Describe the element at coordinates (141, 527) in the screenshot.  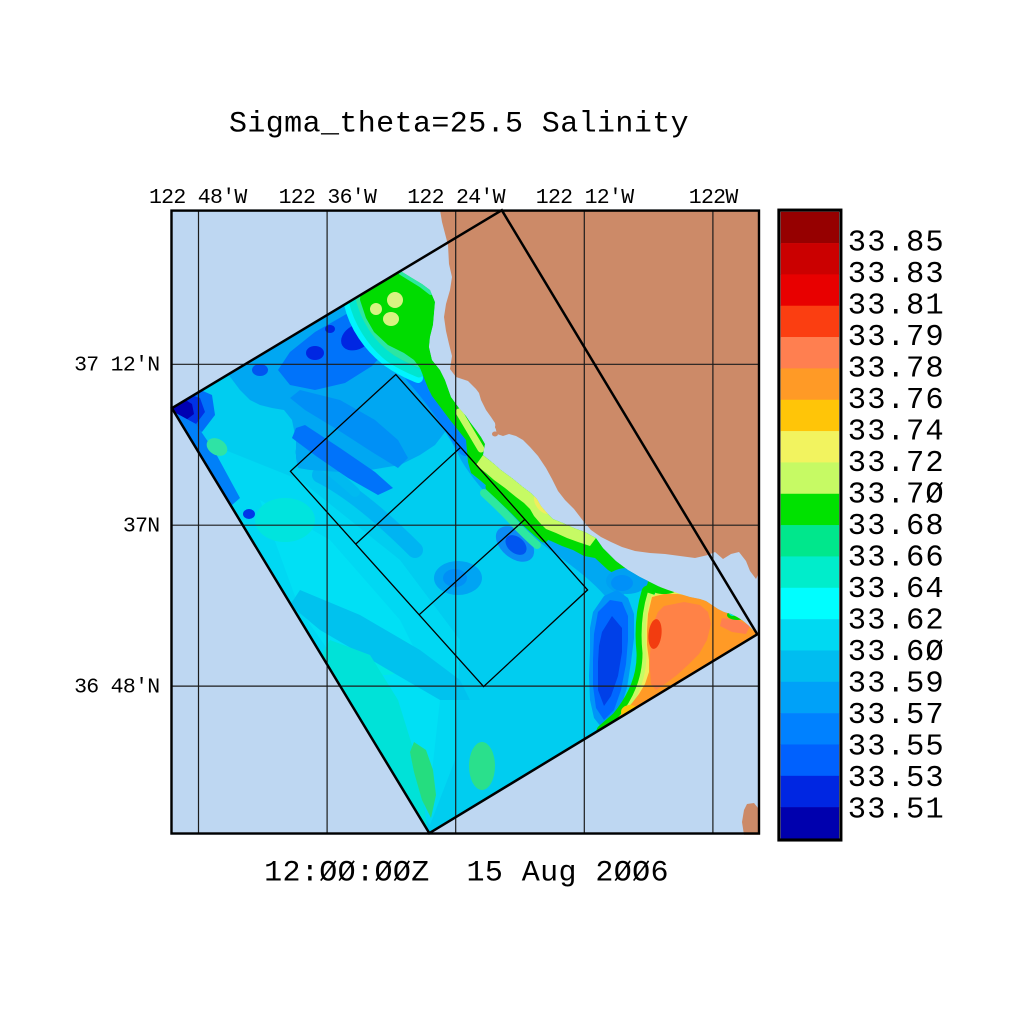
I see `svg-text: 37N` at that location.